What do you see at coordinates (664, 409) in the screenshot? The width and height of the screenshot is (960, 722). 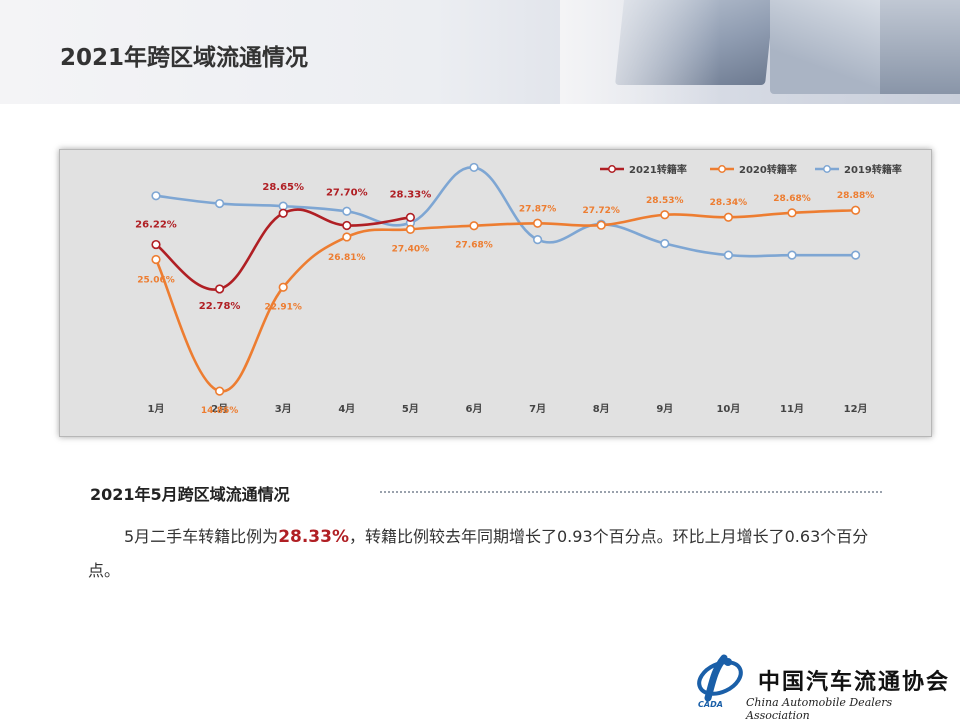 I see `x-tick-label: 9月` at bounding box center [664, 409].